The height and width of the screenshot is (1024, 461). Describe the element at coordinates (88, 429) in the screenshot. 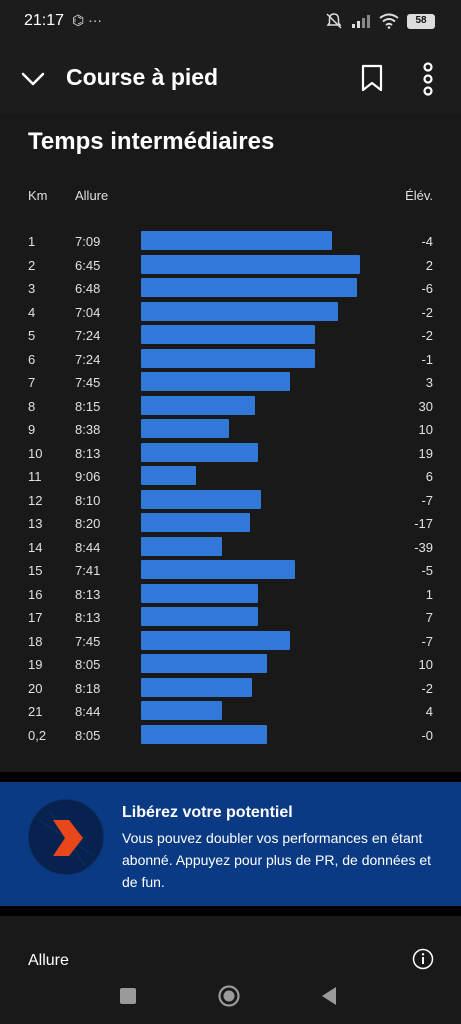

I see `split-pace: 8:38` at that location.